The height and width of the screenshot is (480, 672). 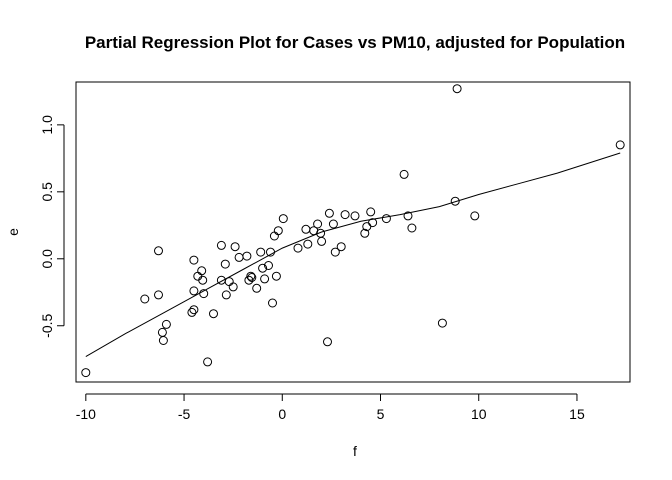 I want to click on y-tick-label: 1.0, so click(x=47, y=125).